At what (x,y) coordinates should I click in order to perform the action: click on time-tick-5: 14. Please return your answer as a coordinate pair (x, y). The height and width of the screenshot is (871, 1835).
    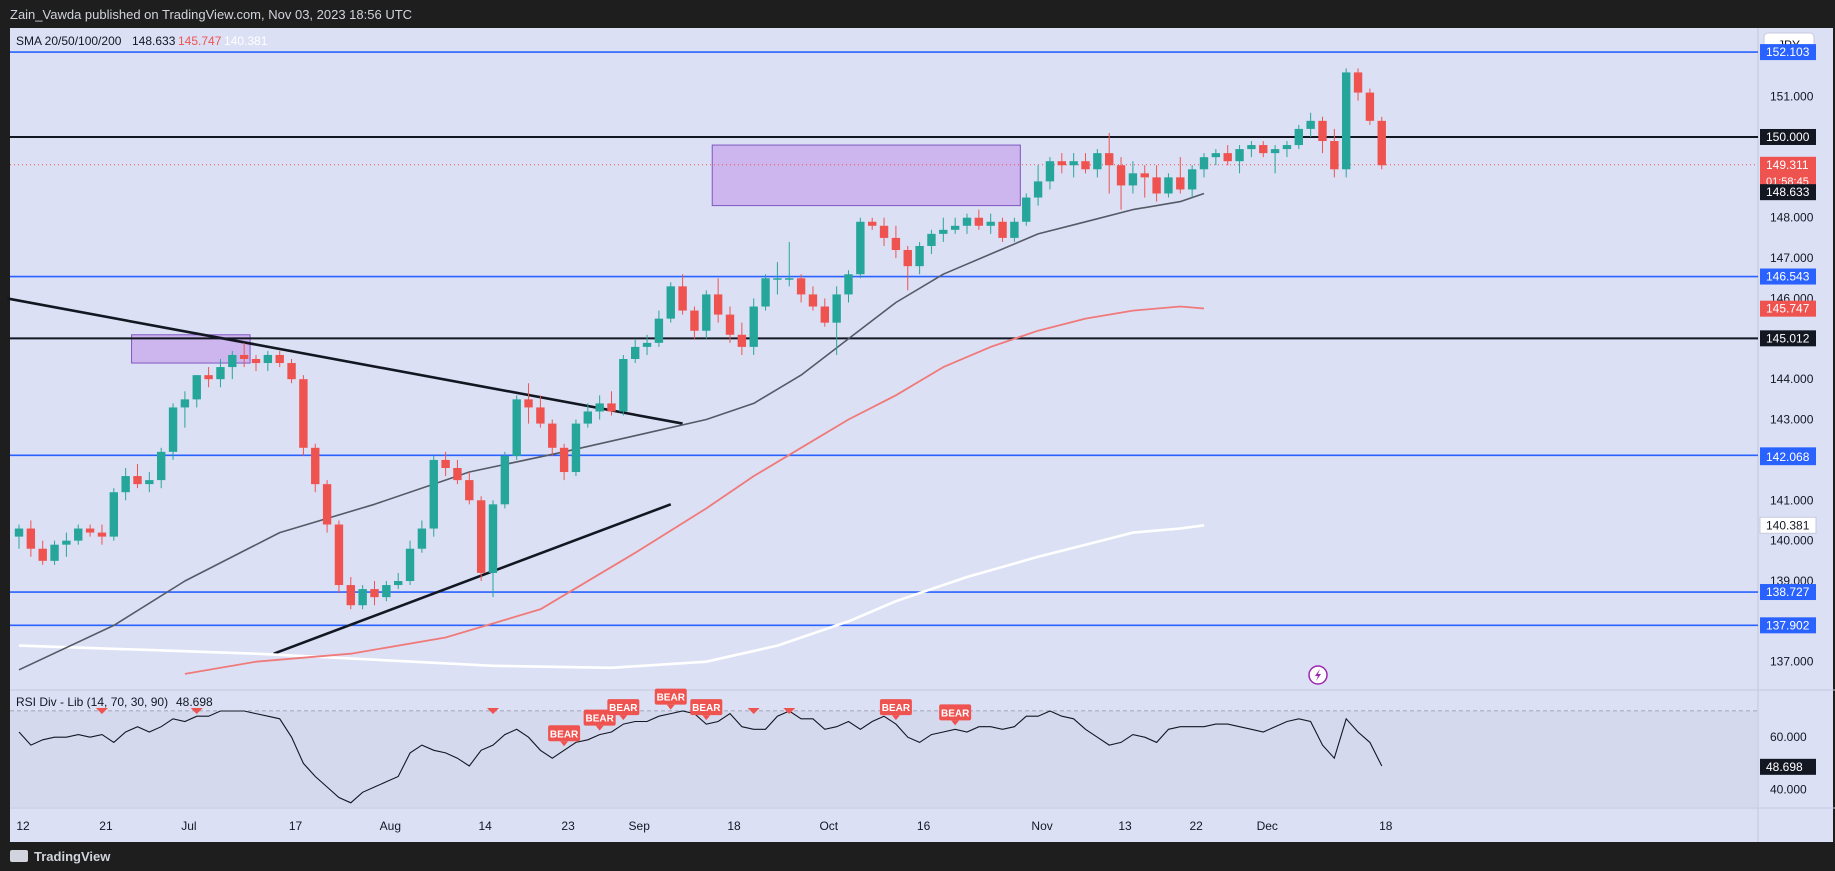
    Looking at the image, I should click on (485, 826).